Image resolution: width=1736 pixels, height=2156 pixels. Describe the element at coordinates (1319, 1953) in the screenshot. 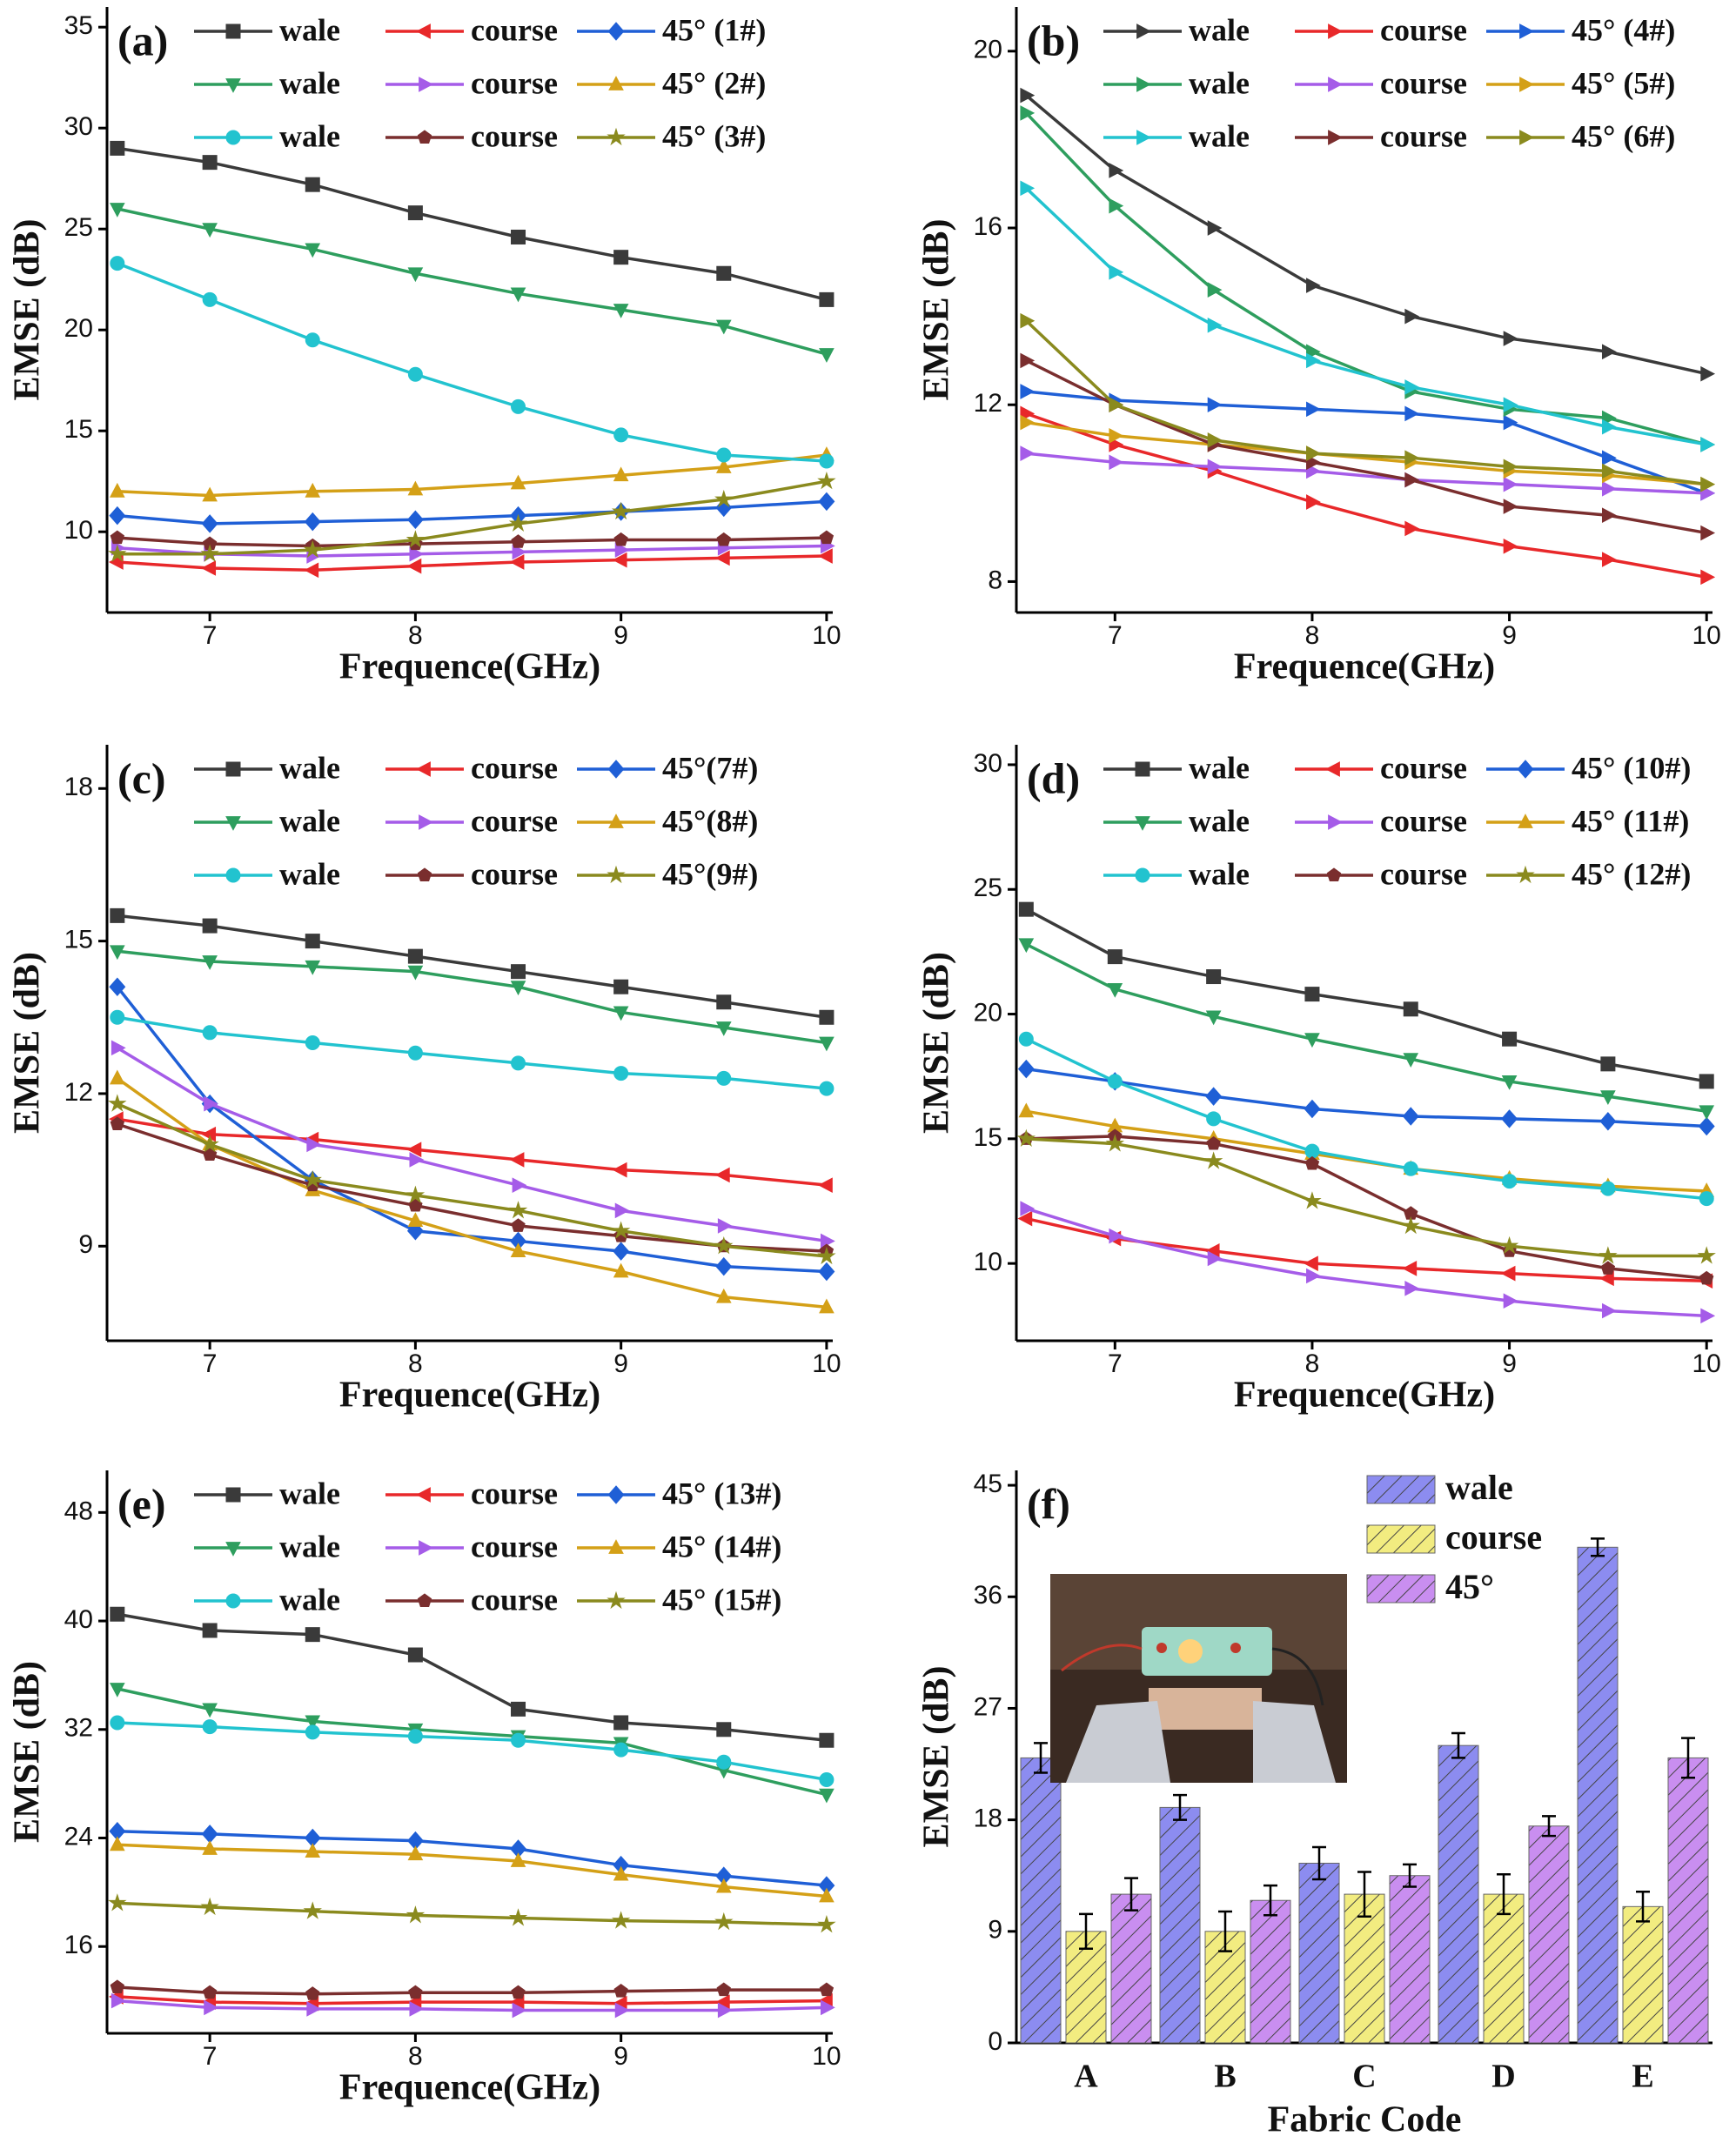

I see `bar` at that location.